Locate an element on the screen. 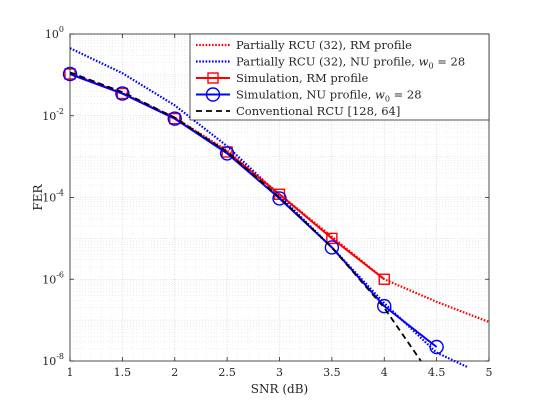 The height and width of the screenshot is (405, 540). legend-label: Partially RCU (32), NU profile, w0 = 28 is located at coordinates (350, 63).